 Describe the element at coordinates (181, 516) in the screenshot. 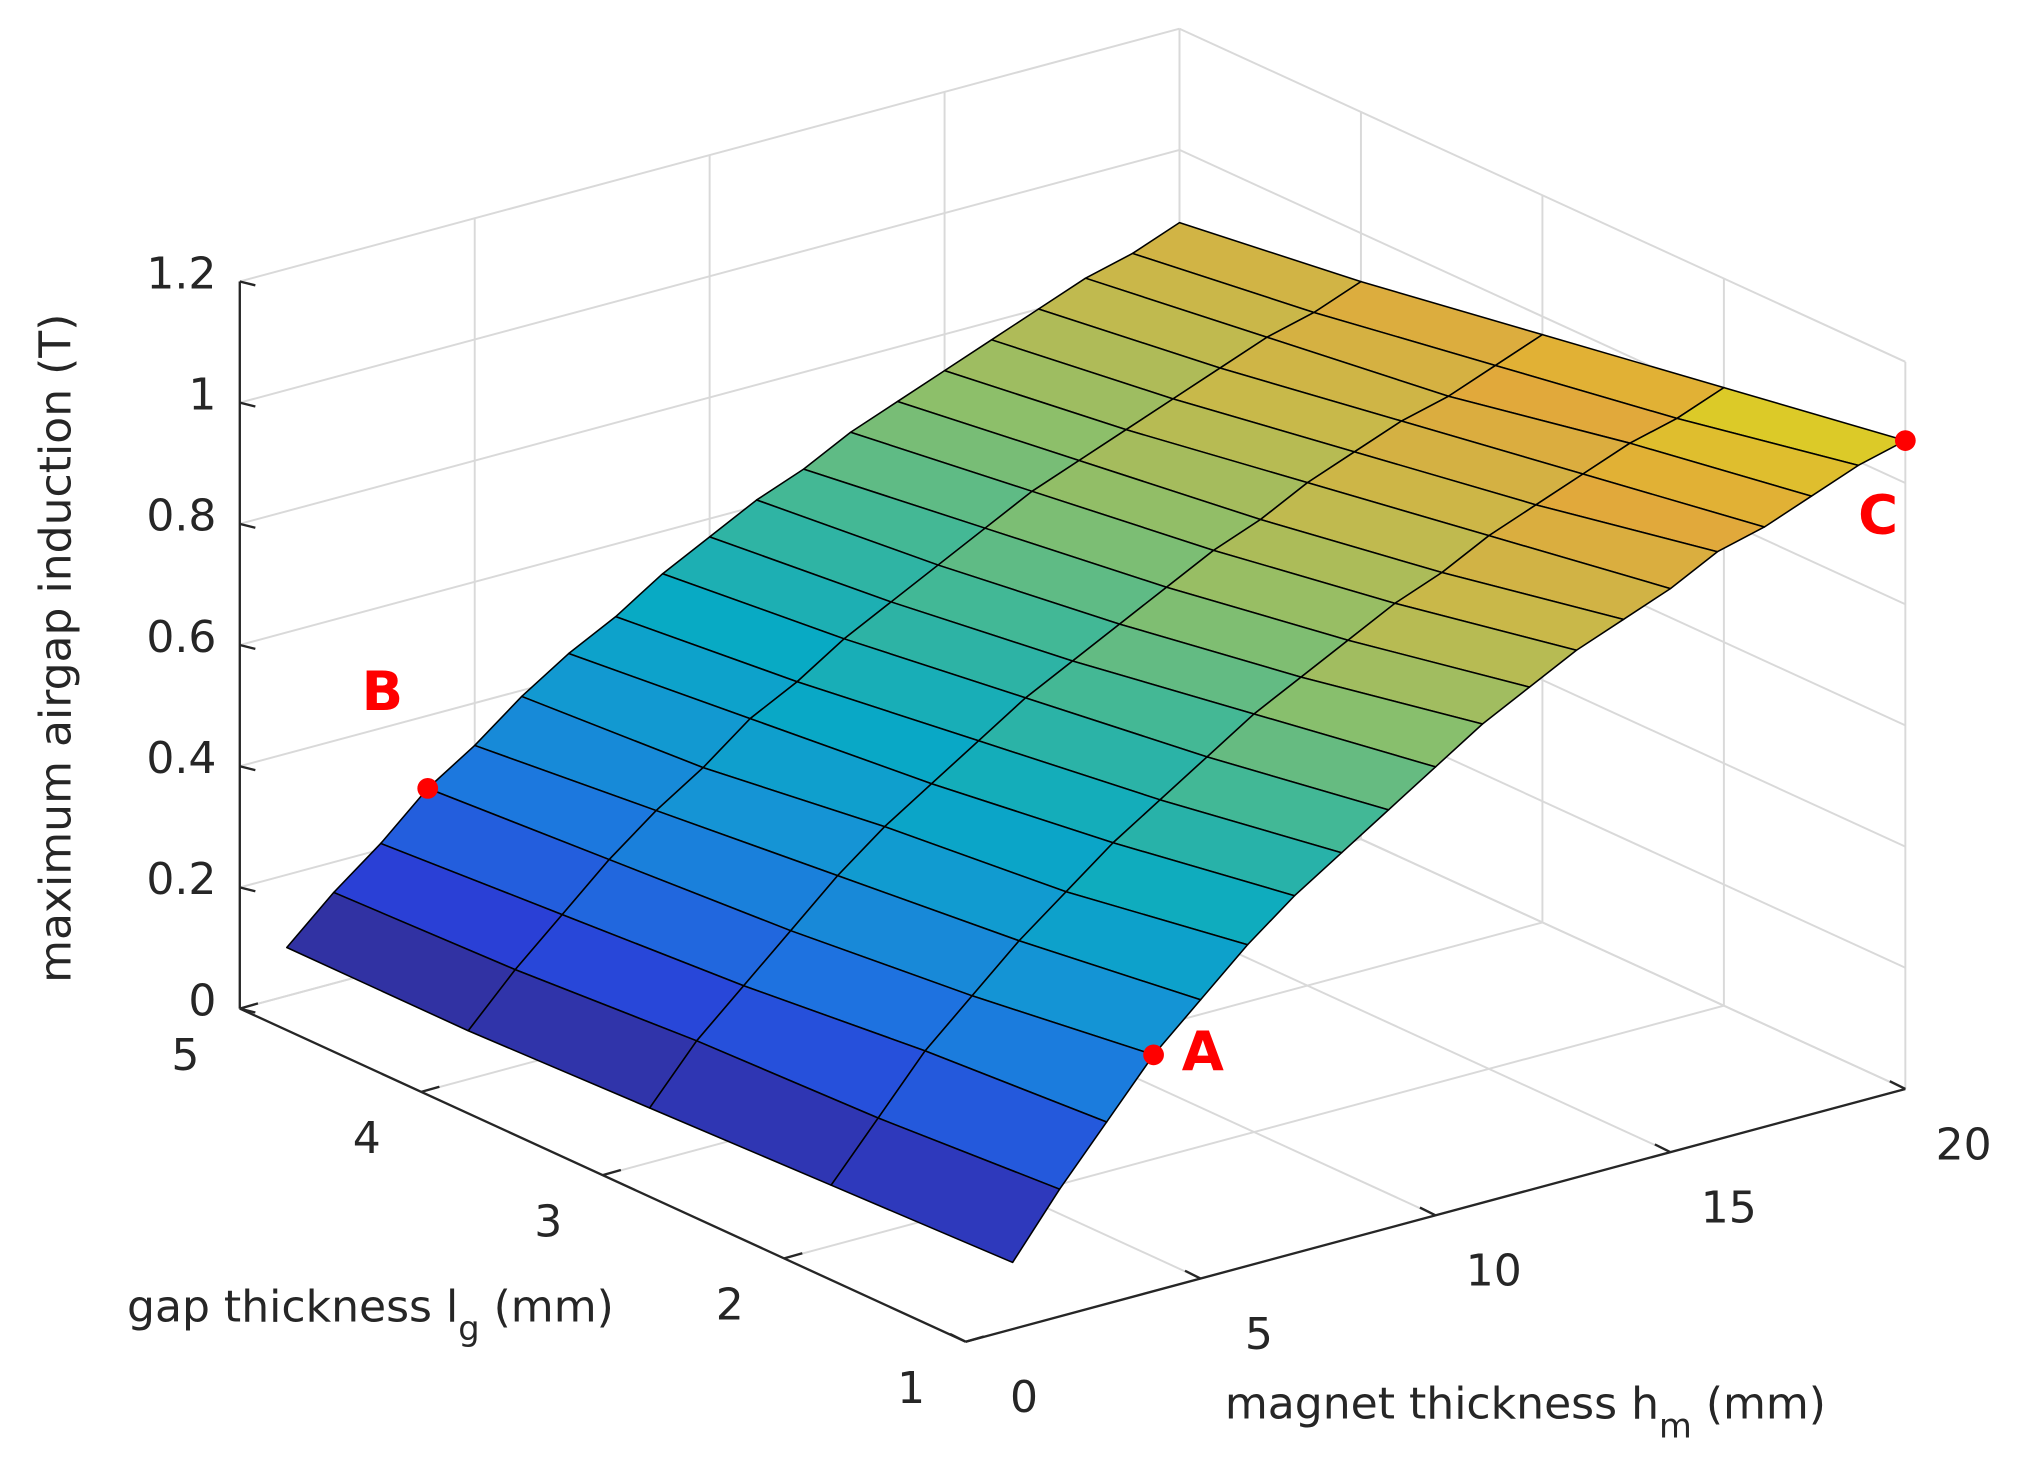

I see `z-tick-label: 0.8` at that location.